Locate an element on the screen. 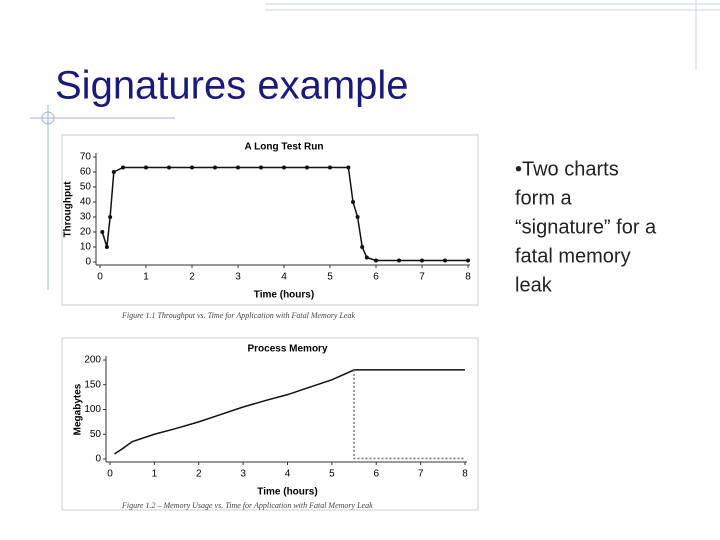  y-tick-label: 150 is located at coordinates (92, 384).